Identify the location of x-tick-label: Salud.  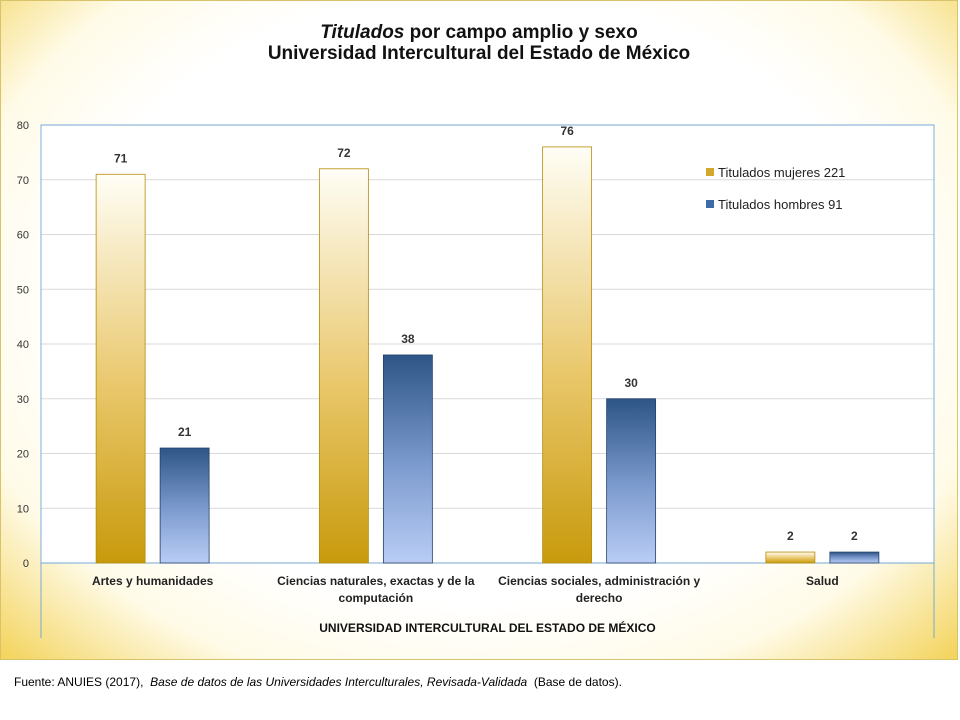
(822, 581).